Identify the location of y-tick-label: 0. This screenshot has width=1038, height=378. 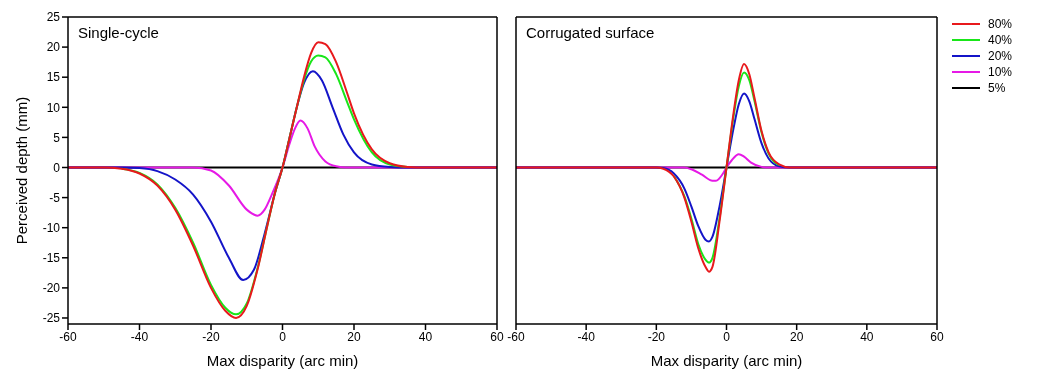
(57, 167).